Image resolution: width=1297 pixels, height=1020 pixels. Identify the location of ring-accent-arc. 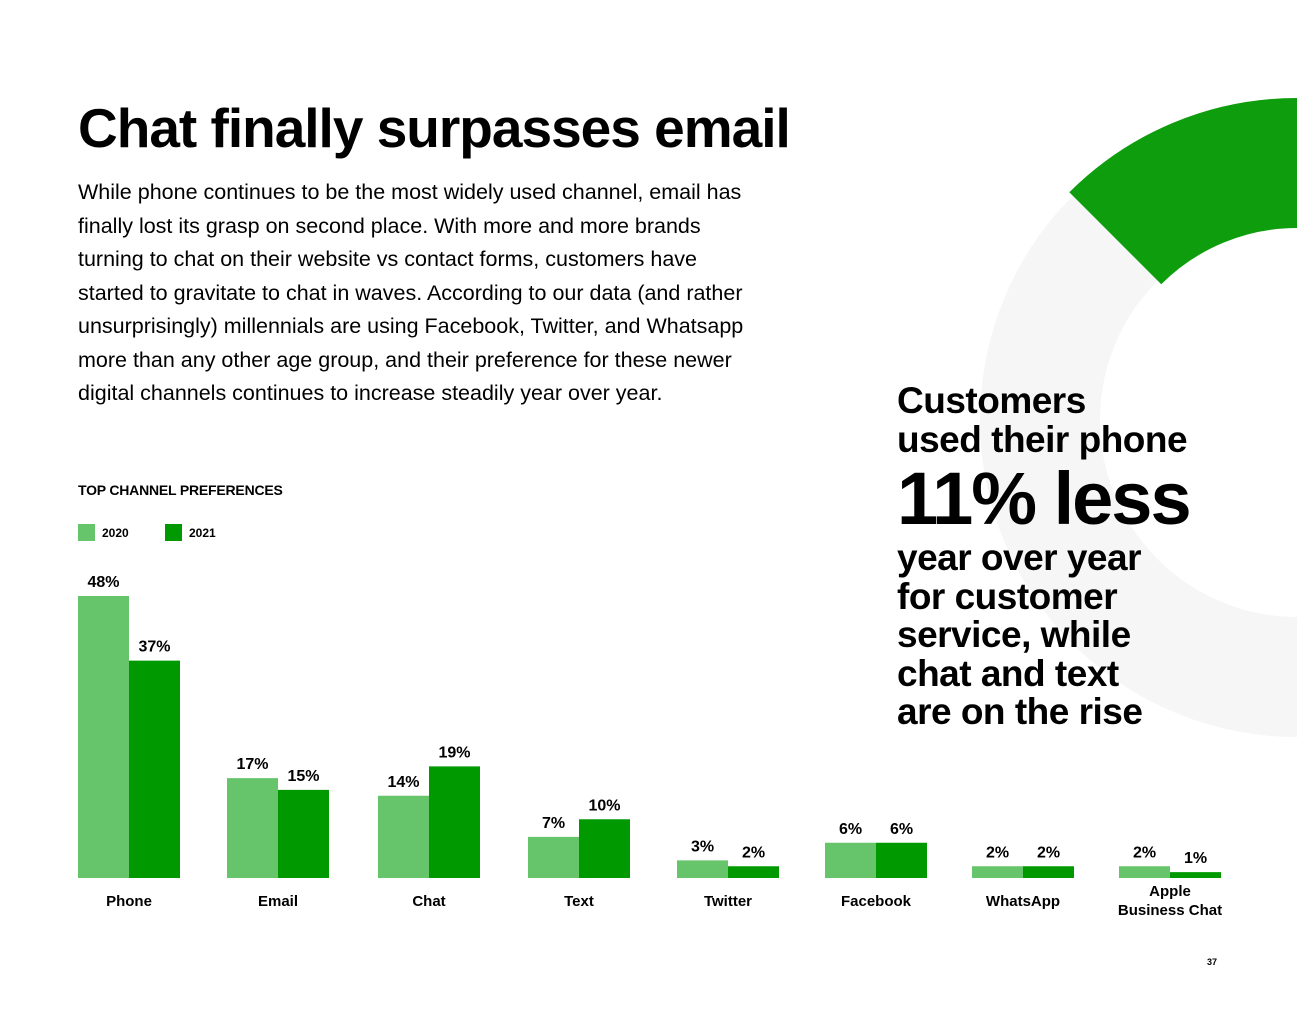
(1183, 192).